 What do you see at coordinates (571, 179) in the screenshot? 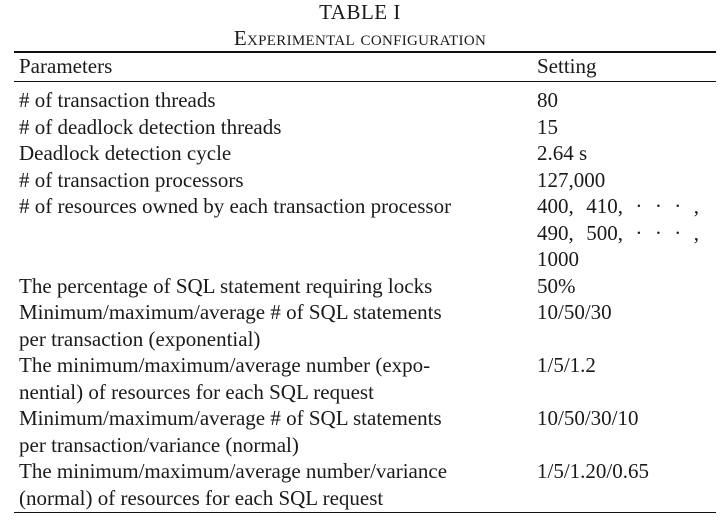
I see `setting-cell: 127,000` at bounding box center [571, 179].